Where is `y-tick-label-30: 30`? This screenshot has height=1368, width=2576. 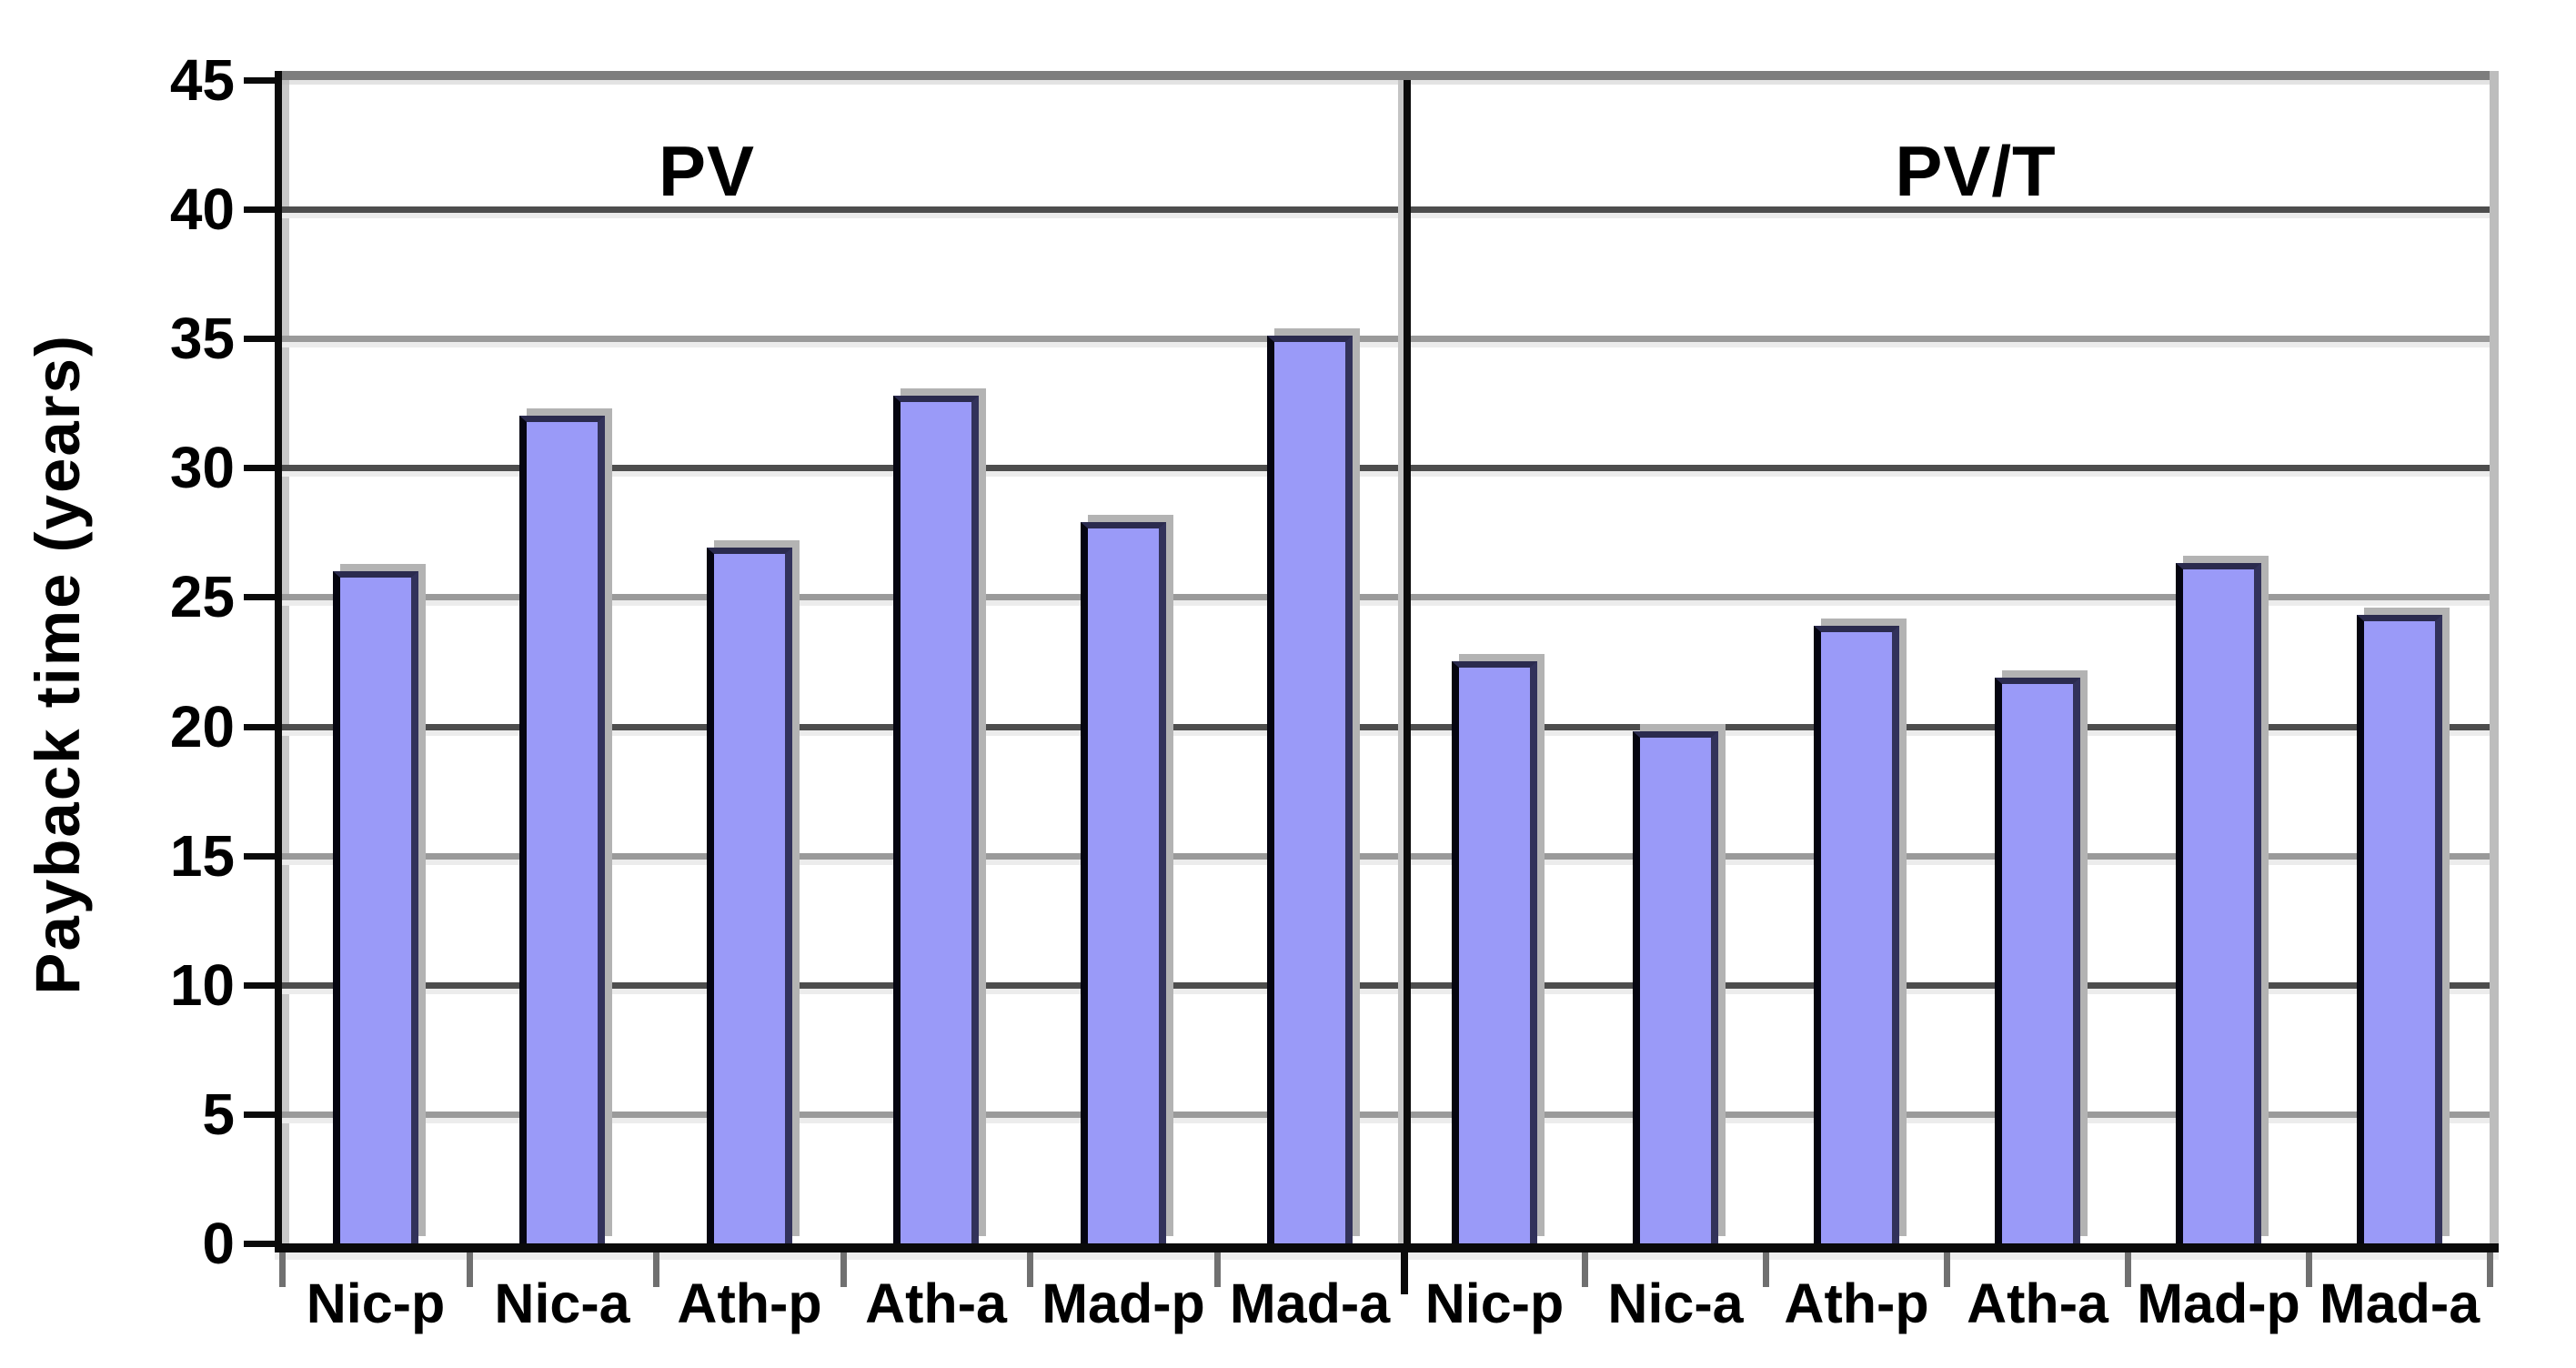 y-tick-label-30: 30 is located at coordinates (202, 467).